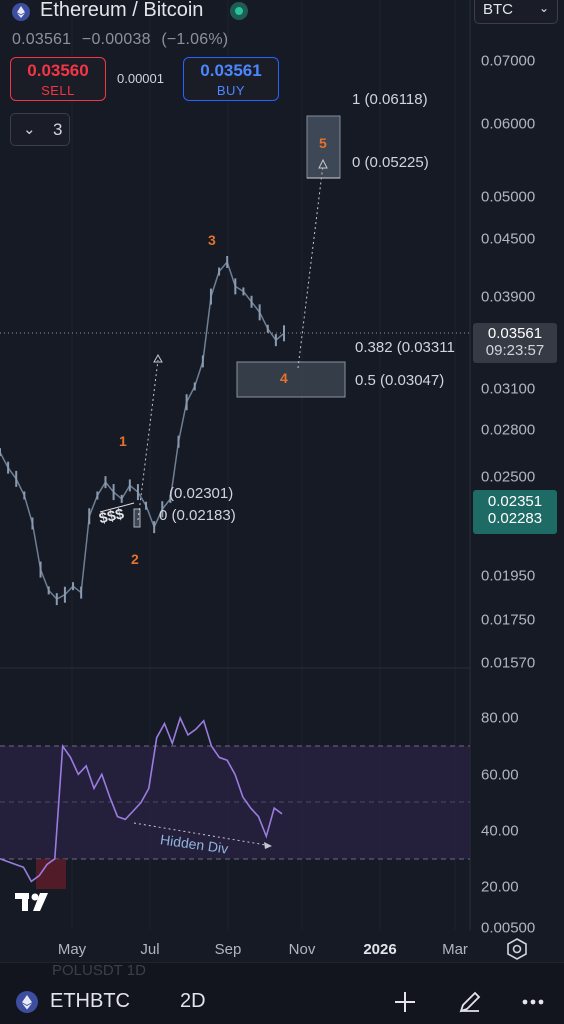  What do you see at coordinates (323, 143) in the screenshot?
I see `wave-label-5: 5` at bounding box center [323, 143].